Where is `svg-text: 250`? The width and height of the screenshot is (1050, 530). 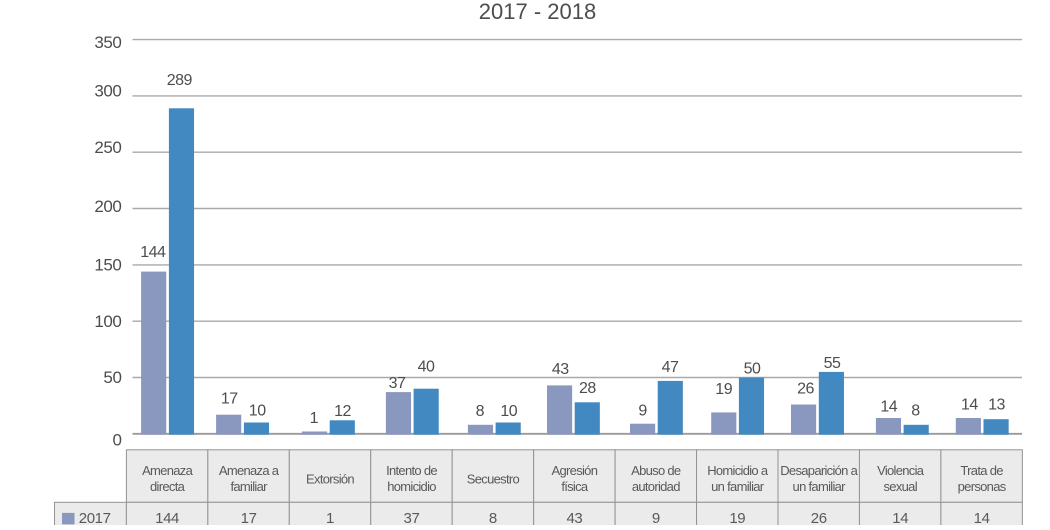
svg-text: 250 is located at coordinates (107, 147).